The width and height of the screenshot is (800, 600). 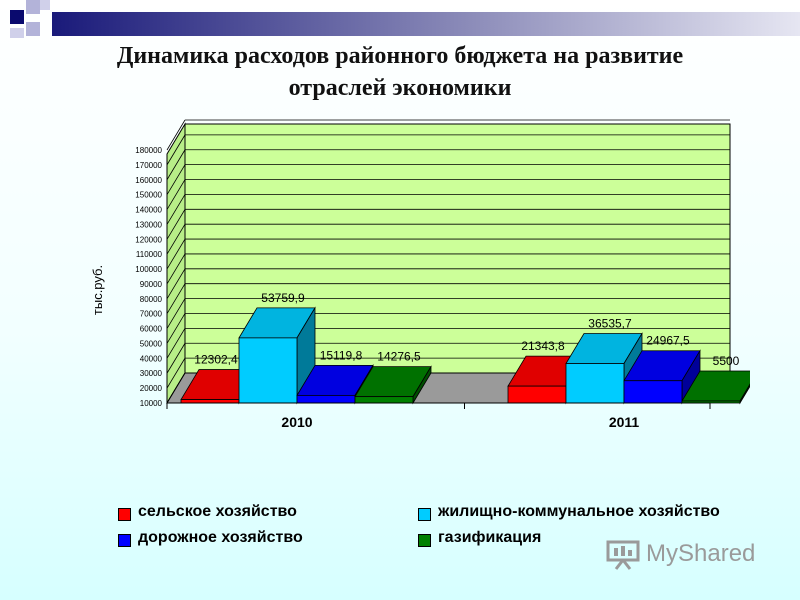 What do you see at coordinates (543, 346) in the screenshot?
I see `data-label: 21343,8` at bounding box center [543, 346].